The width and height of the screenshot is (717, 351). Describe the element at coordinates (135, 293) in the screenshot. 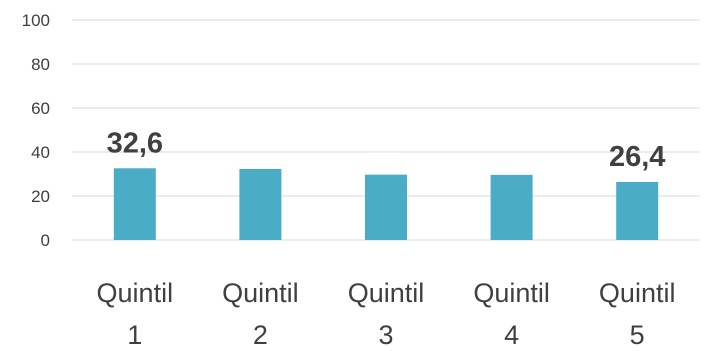

I see `category-label-1-line-1: Quintil` at that location.